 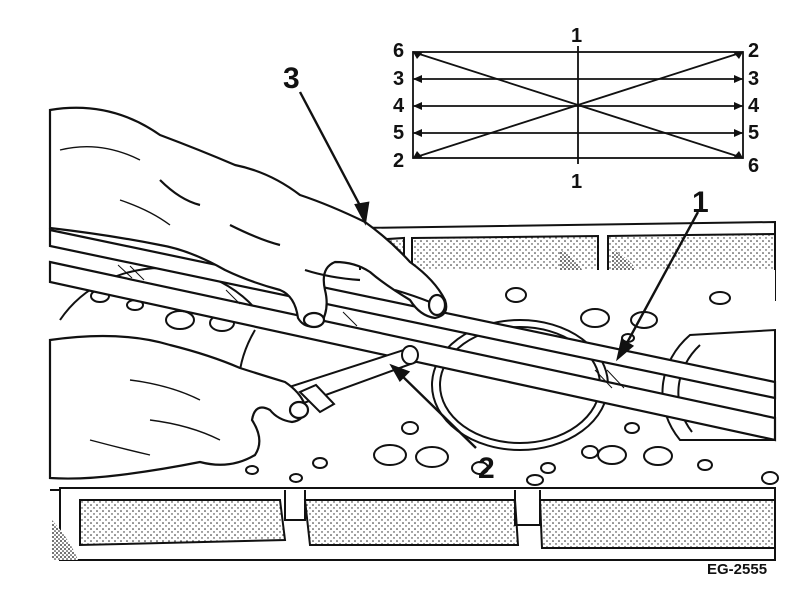 What do you see at coordinates (754, 106) in the screenshot?
I see `grid-label-right-4: 4` at bounding box center [754, 106].